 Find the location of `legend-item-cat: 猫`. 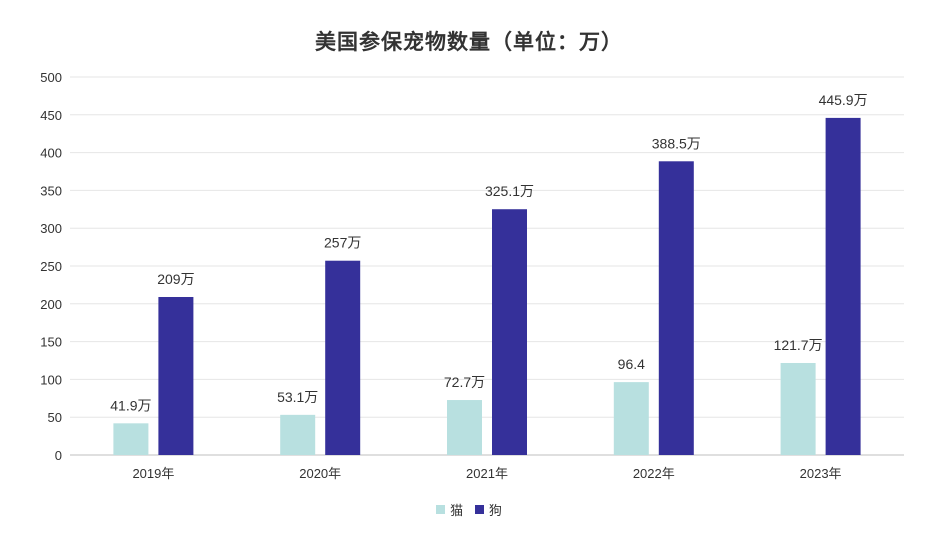

legend-item-cat: 猫 is located at coordinates (449, 509).